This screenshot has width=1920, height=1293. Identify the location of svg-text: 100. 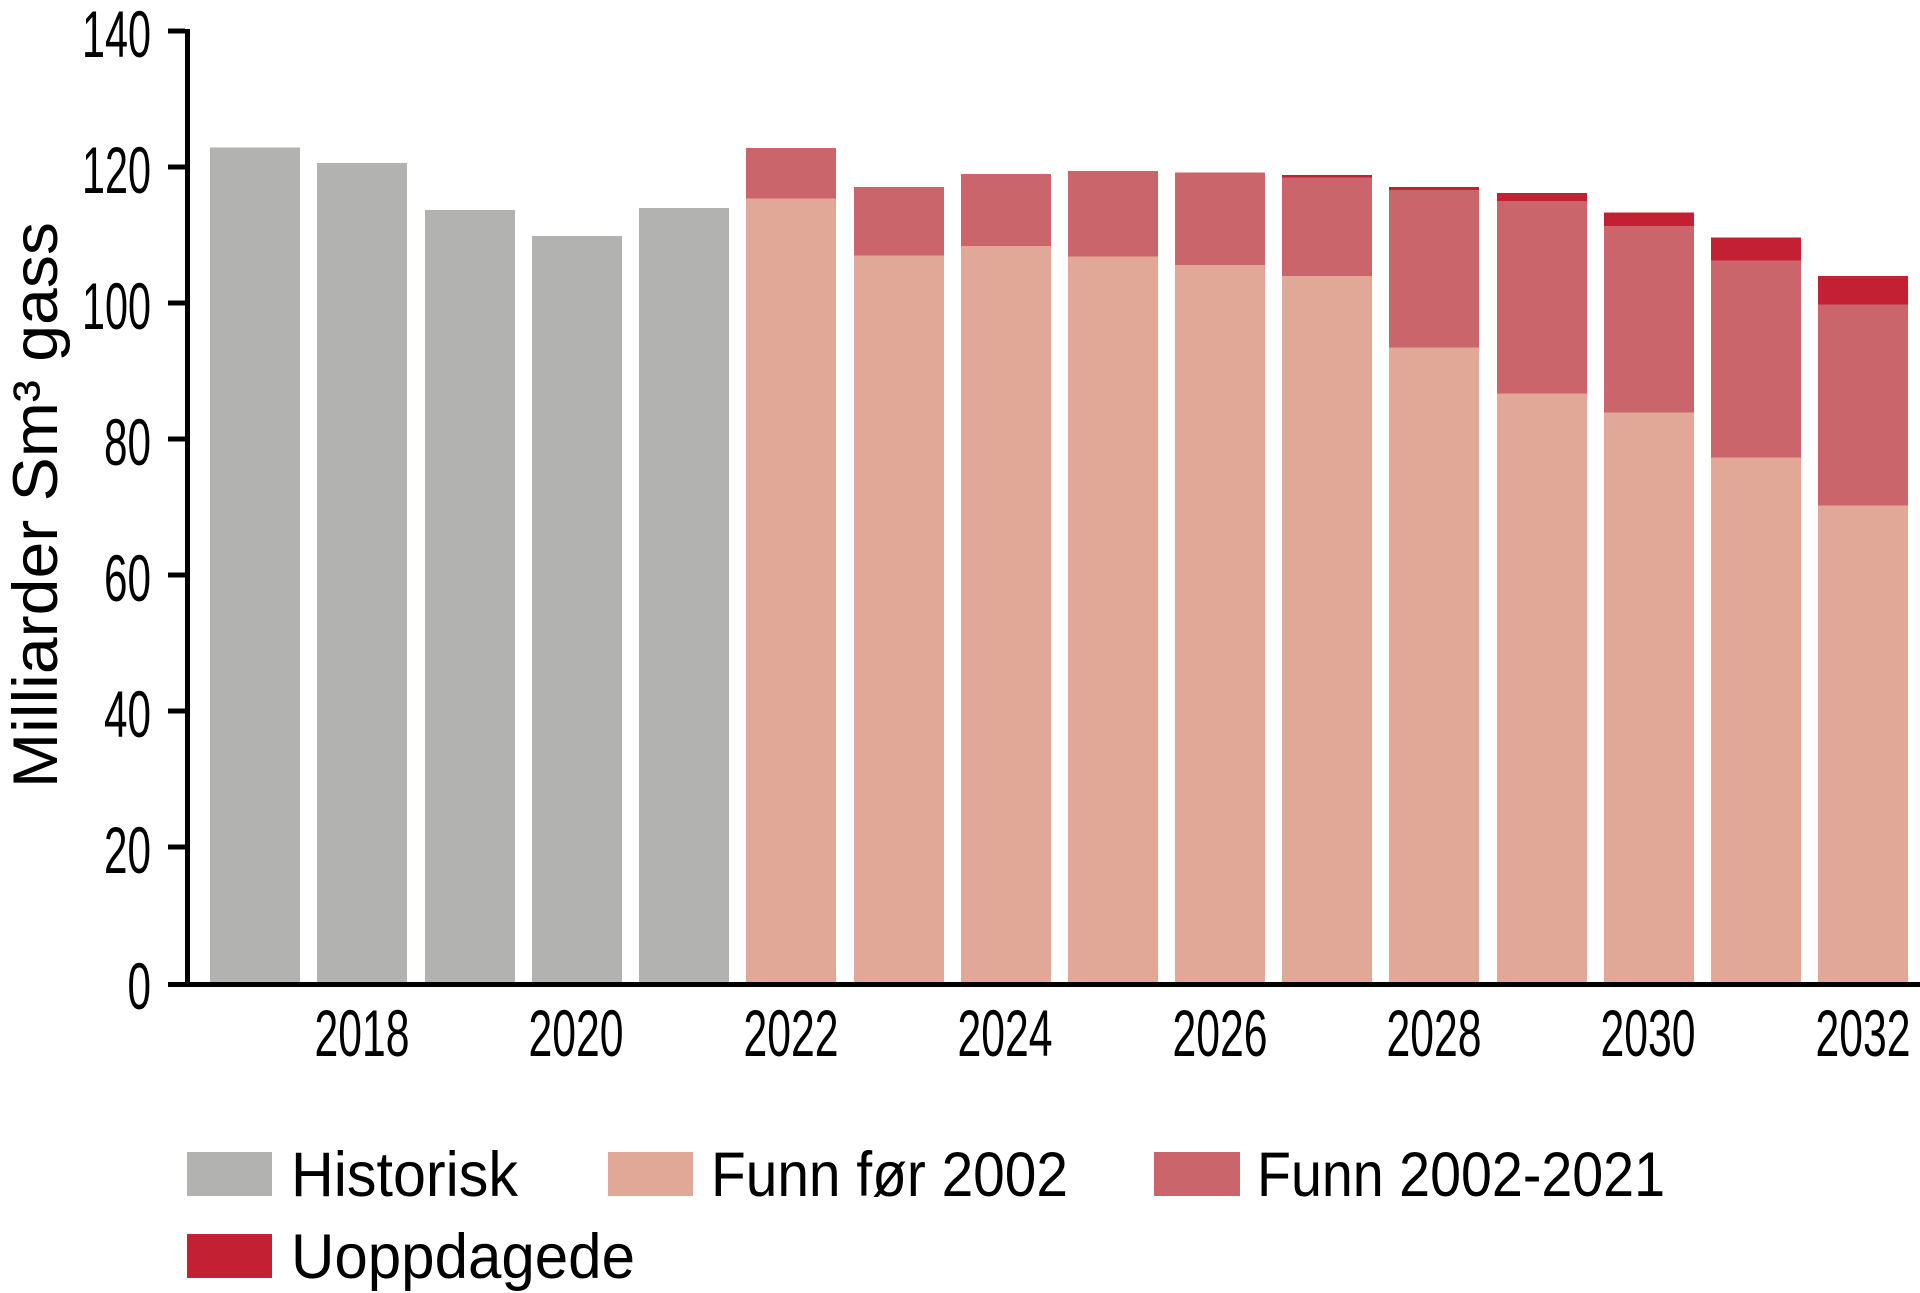
(116, 306).